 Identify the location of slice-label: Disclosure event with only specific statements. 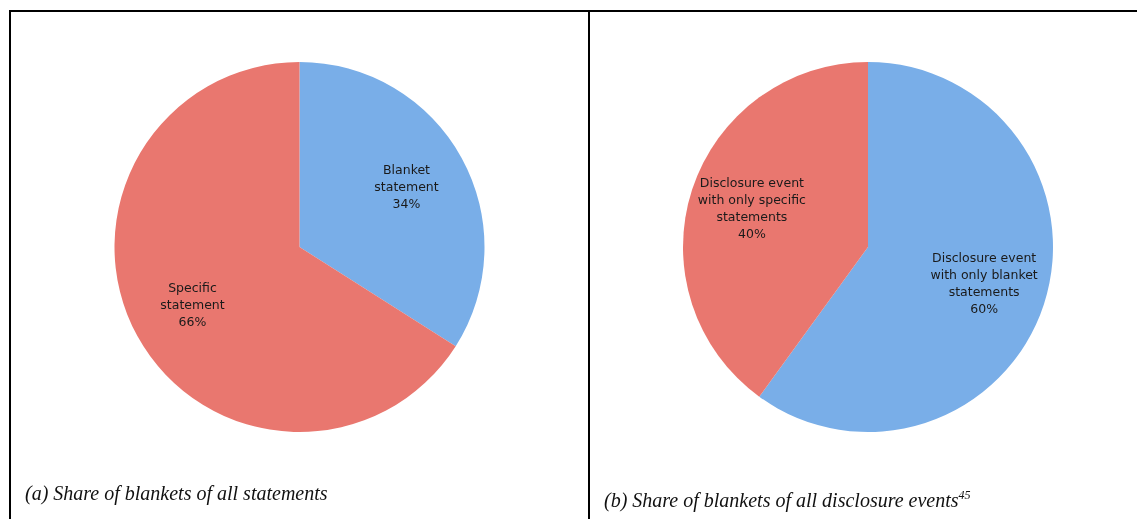
(752, 200).